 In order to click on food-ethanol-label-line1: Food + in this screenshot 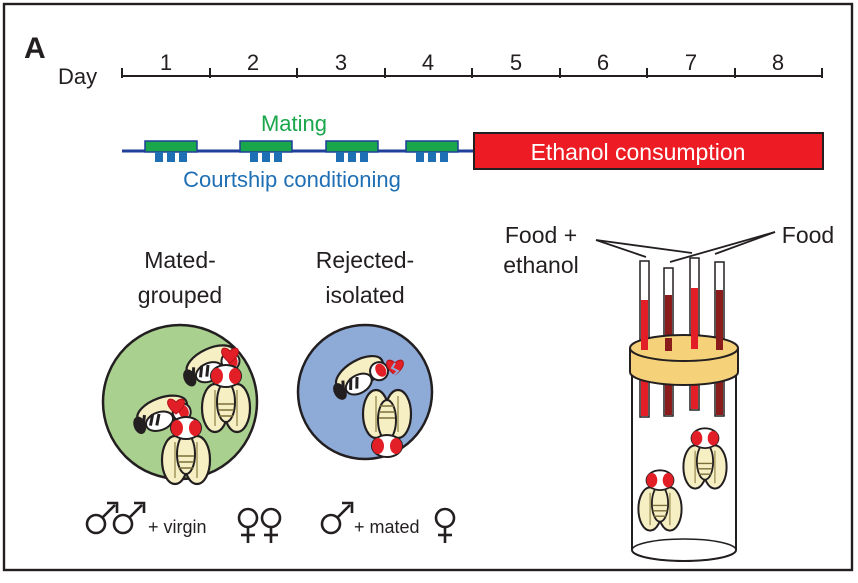, I will do `click(541, 235)`.